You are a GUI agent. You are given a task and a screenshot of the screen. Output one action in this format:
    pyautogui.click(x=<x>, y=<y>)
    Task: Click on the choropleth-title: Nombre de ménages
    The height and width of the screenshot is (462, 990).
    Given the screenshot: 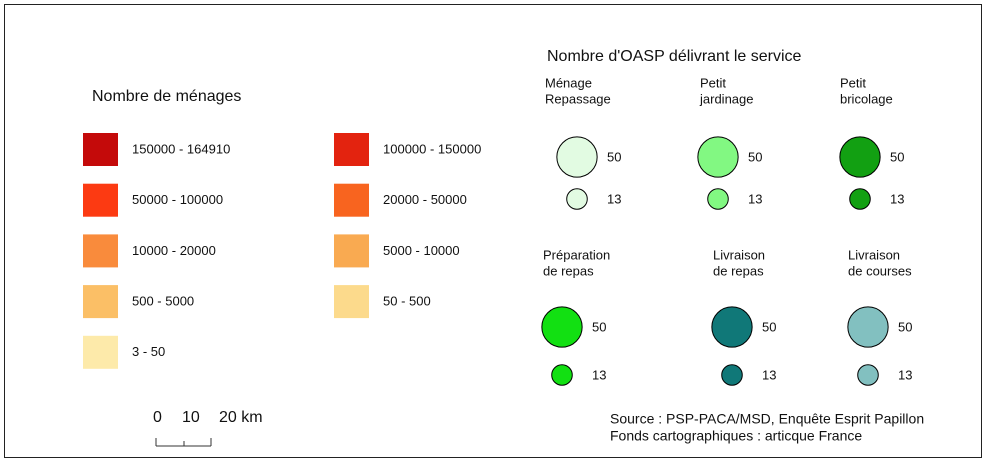 What is the action you would take?
    pyautogui.click(x=166, y=96)
    